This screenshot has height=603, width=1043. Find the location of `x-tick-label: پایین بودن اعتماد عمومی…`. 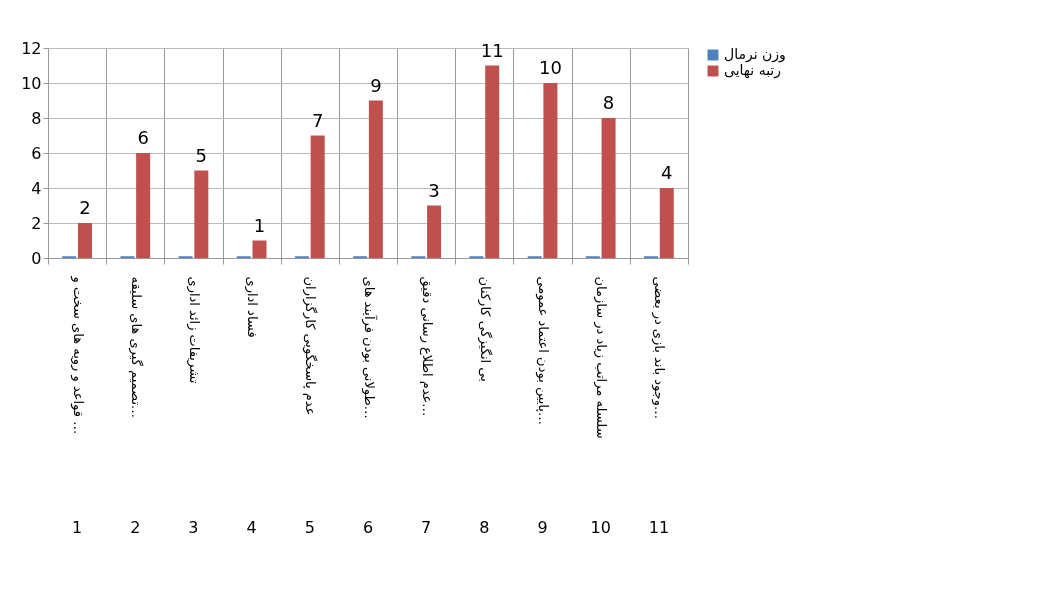

x-tick-label: پایین بودن اعتماد عمومی… is located at coordinates (543, 350).